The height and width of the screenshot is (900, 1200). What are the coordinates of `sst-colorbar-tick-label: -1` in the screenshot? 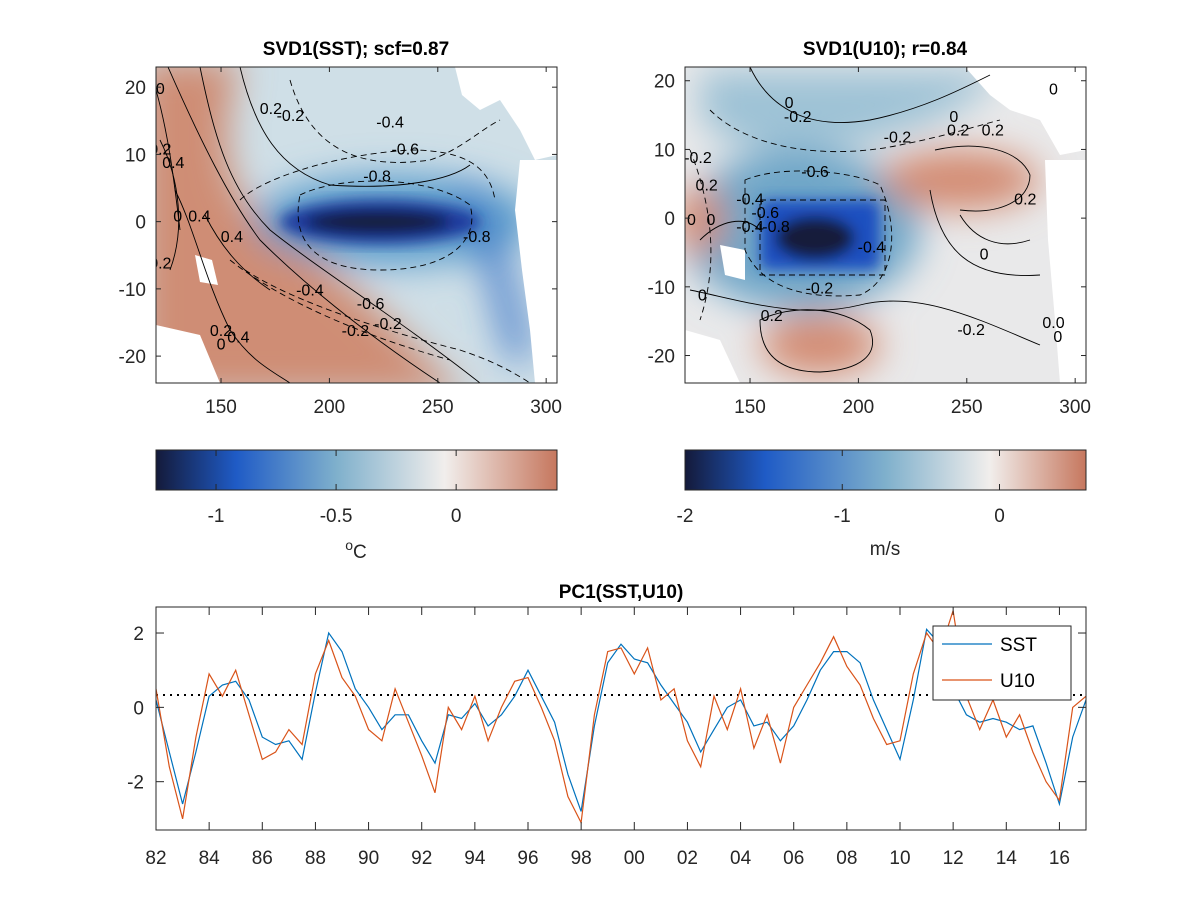 It's located at (216, 516).